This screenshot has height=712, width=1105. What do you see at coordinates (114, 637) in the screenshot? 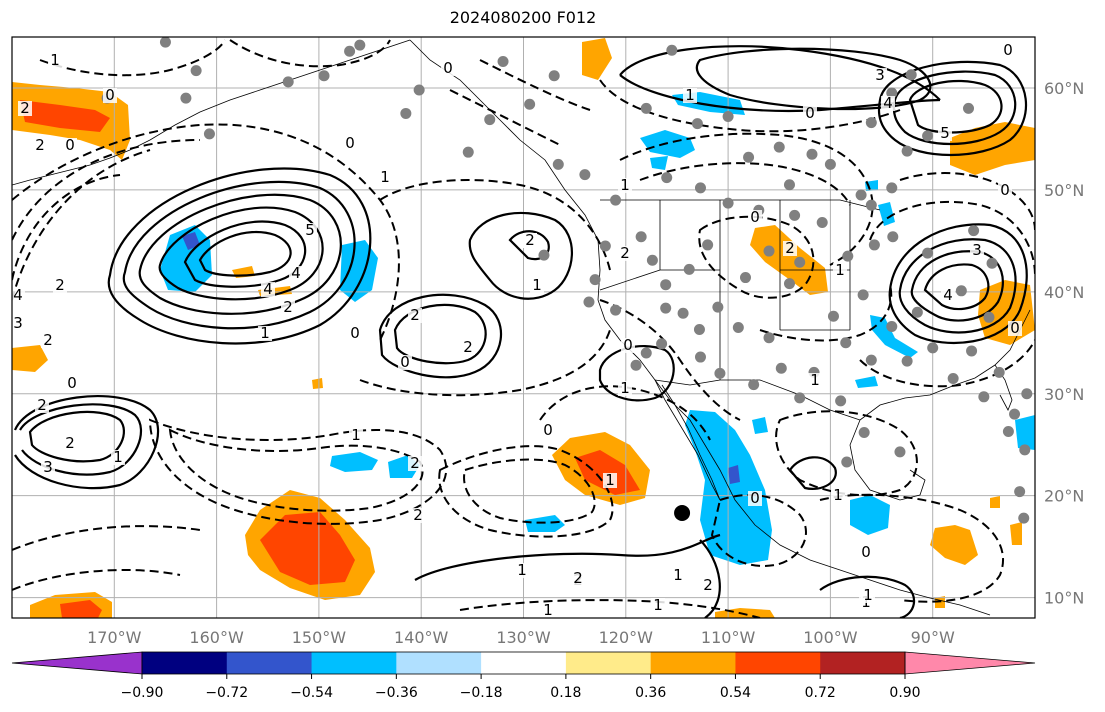
I see `lon-tick-label: 170°W` at bounding box center [114, 637].